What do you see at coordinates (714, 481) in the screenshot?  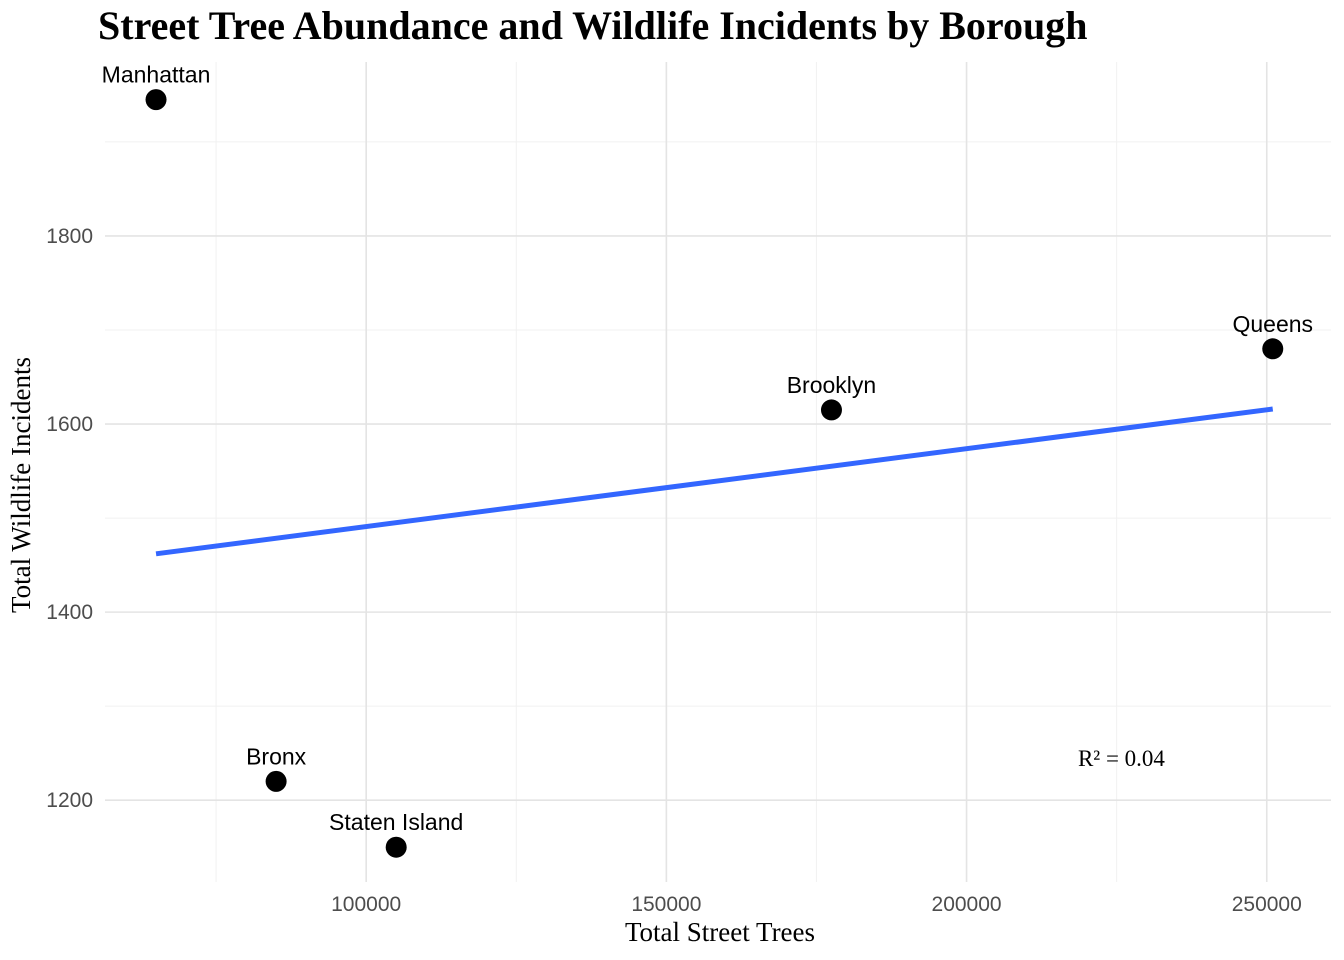 I see `trend-line` at bounding box center [714, 481].